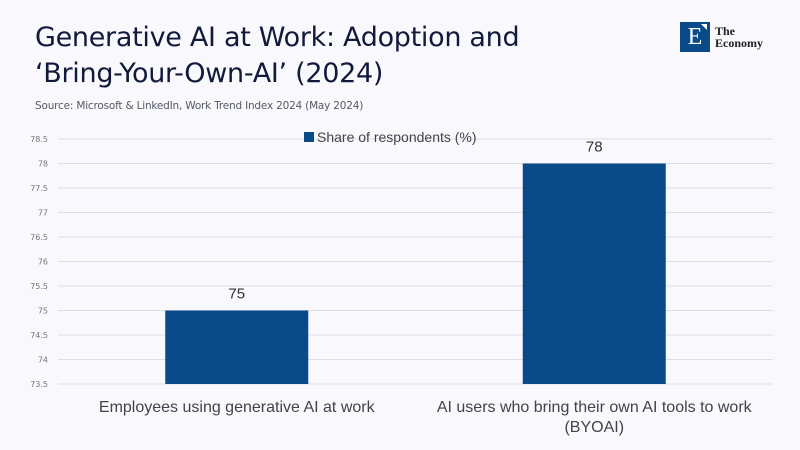  Describe the element at coordinates (209, 73) in the screenshot. I see `title-line-2: ‘Bring-Your-Own-AI’ (2024)` at that location.